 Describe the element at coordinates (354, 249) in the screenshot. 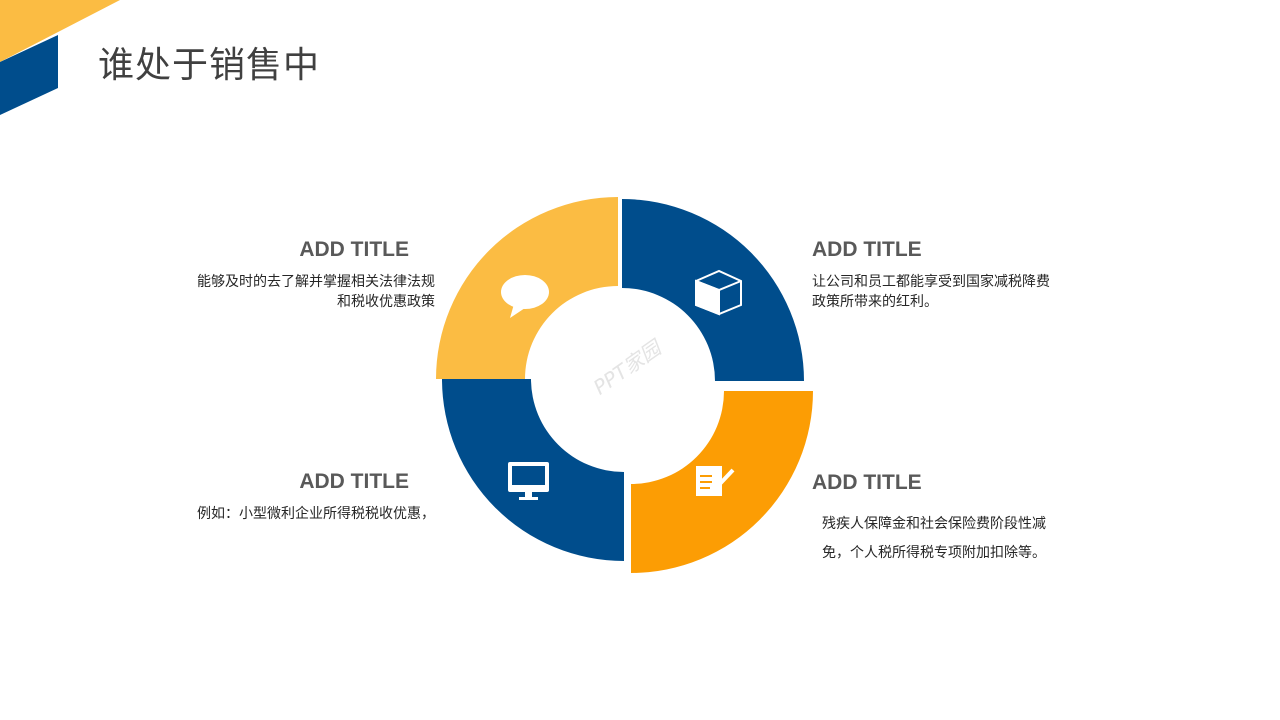

I see `item-title-1: ADD TITLE` at that location.